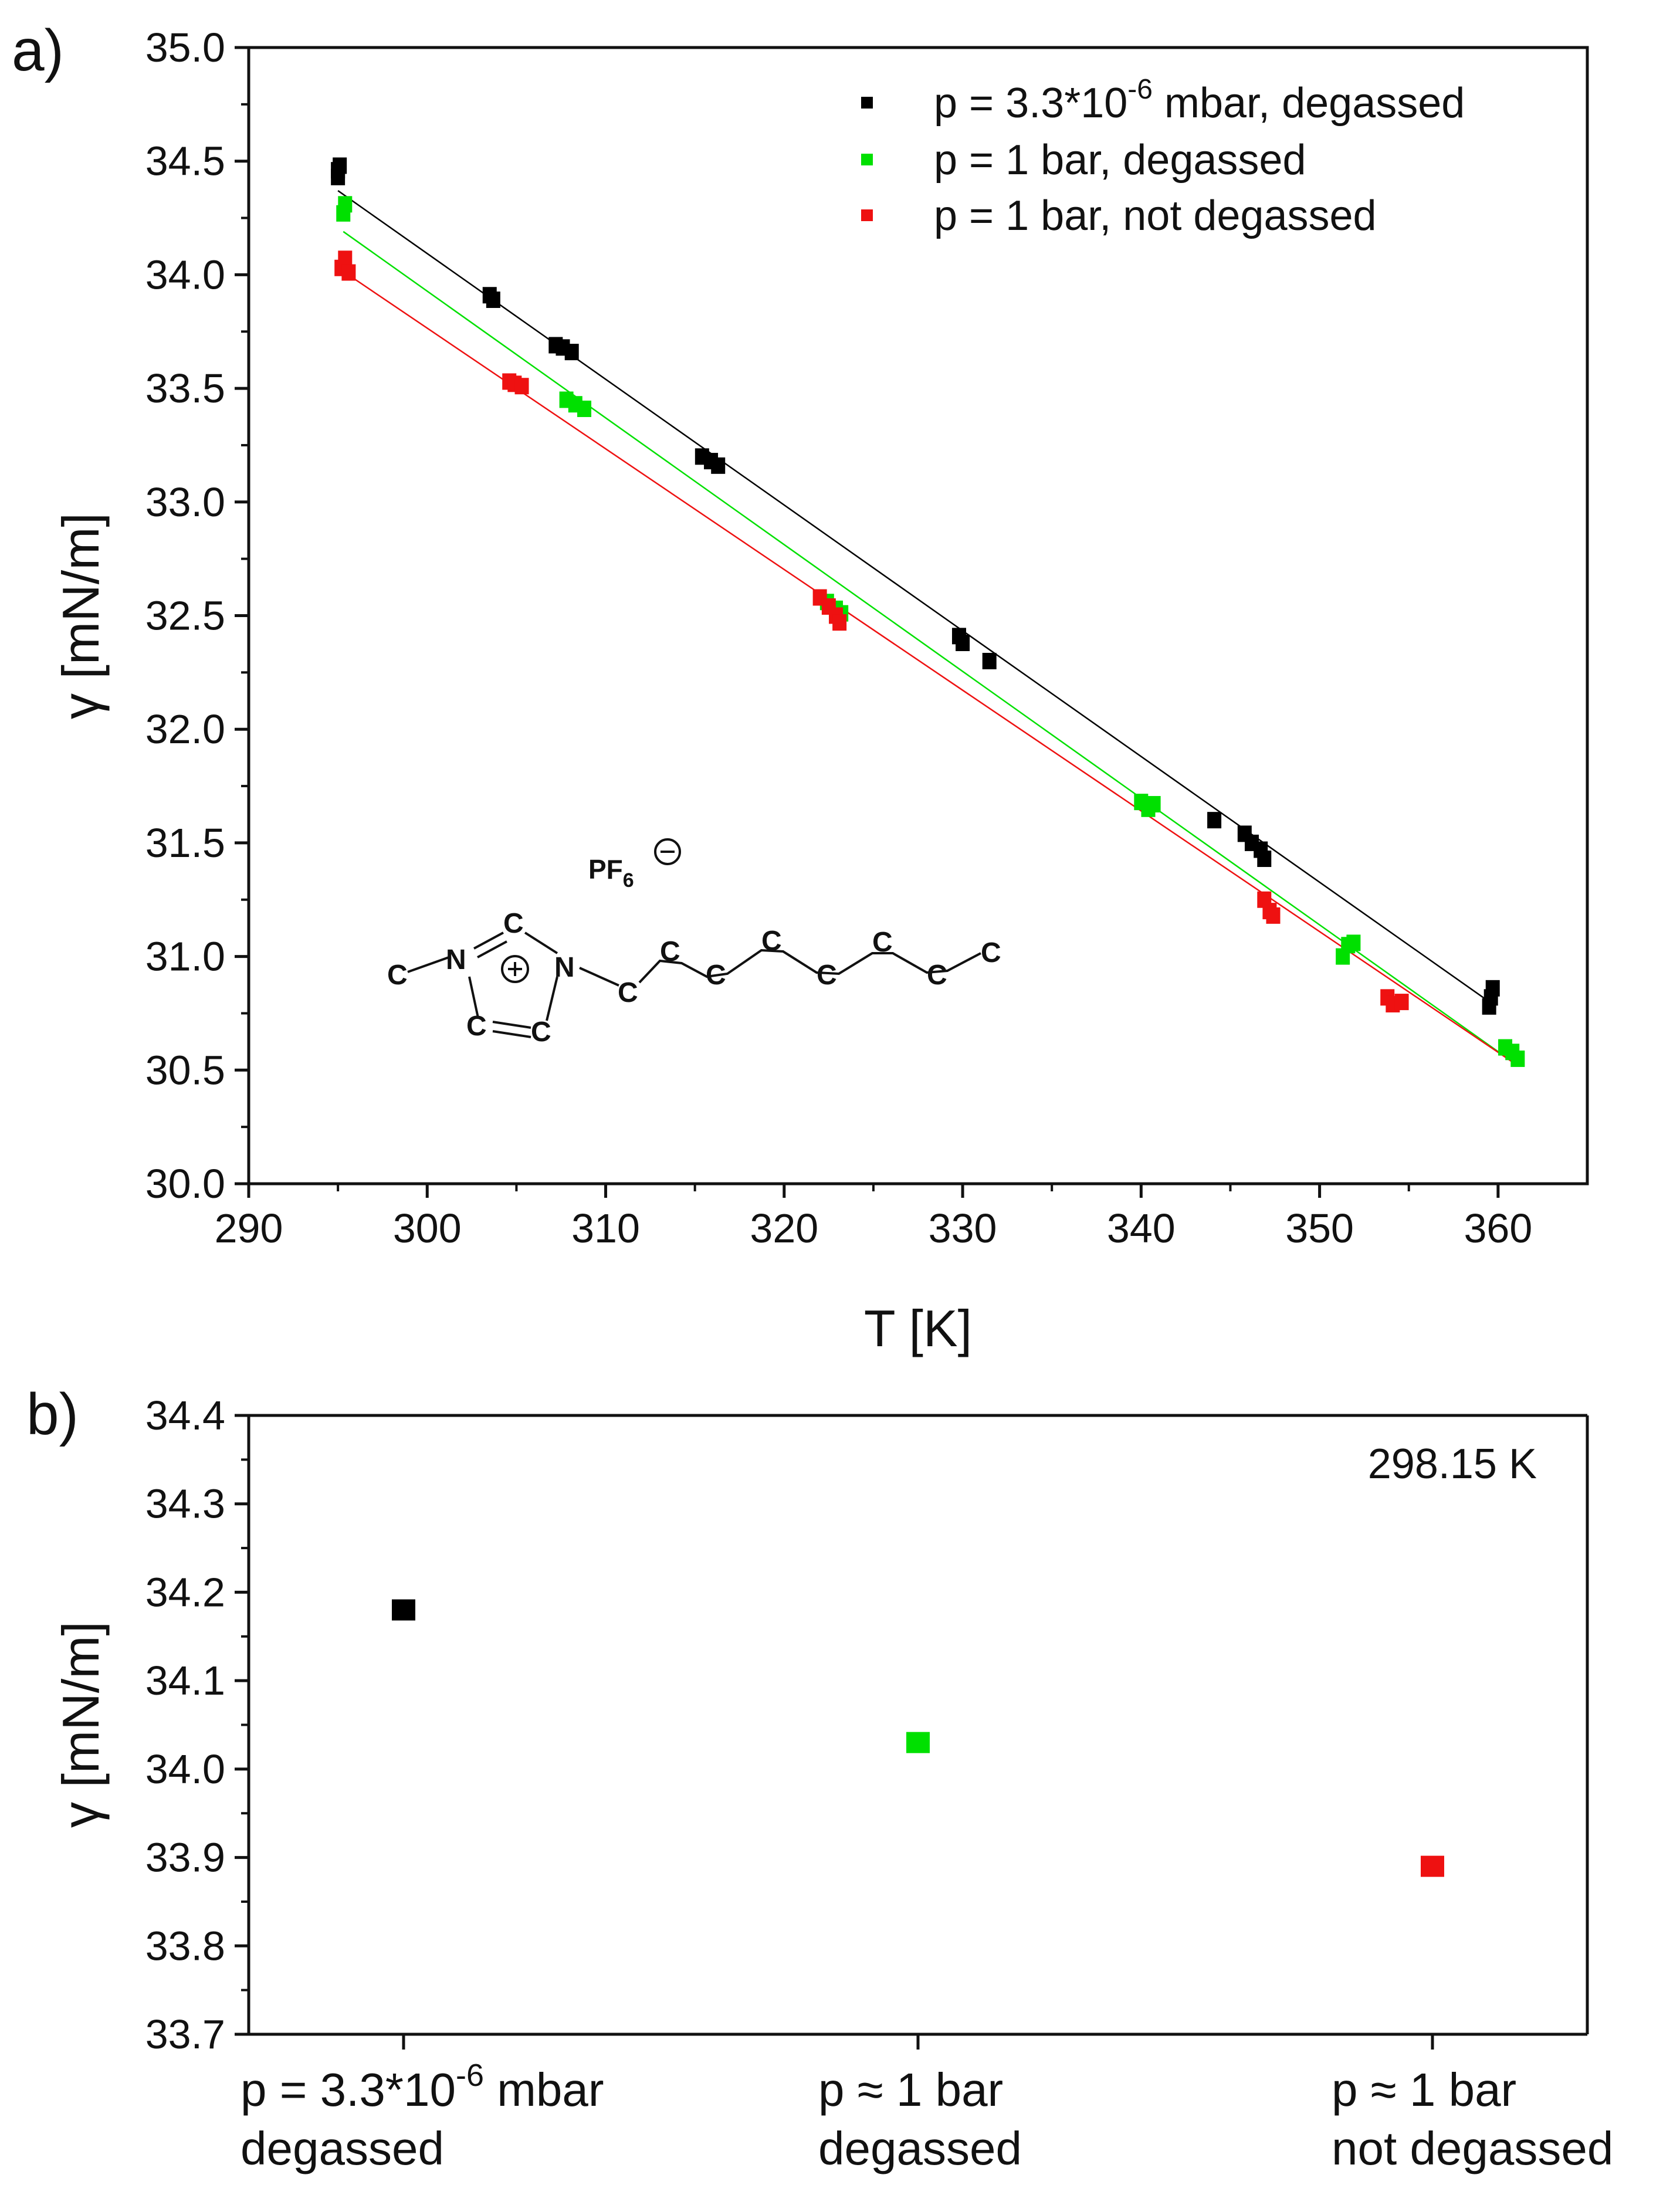 The width and height of the screenshot is (1680, 2195). What do you see at coordinates (918, 1738) in the screenshot?
I see `panel-b-data-points` at bounding box center [918, 1738].